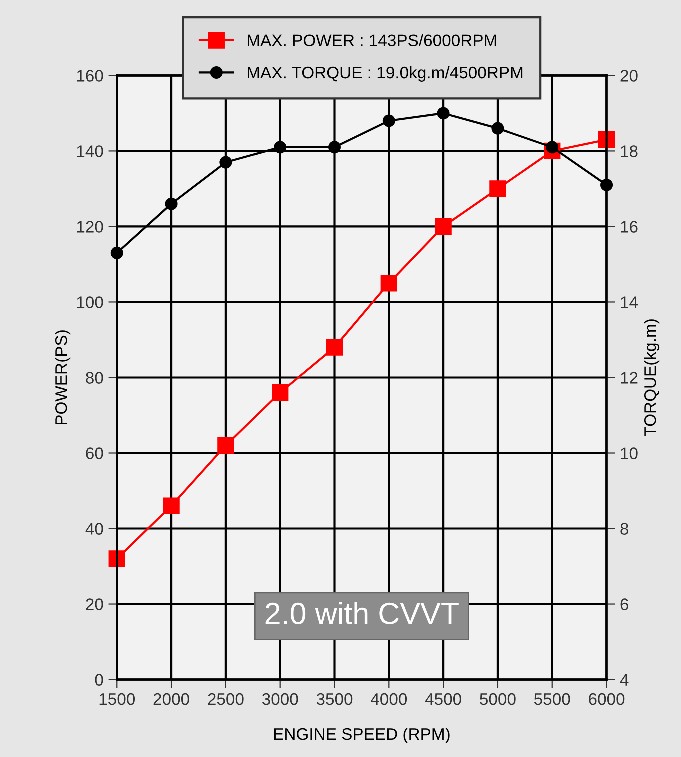 The height and width of the screenshot is (757, 681). What do you see at coordinates (552, 699) in the screenshot?
I see `x-tick-label: 5500` at bounding box center [552, 699].